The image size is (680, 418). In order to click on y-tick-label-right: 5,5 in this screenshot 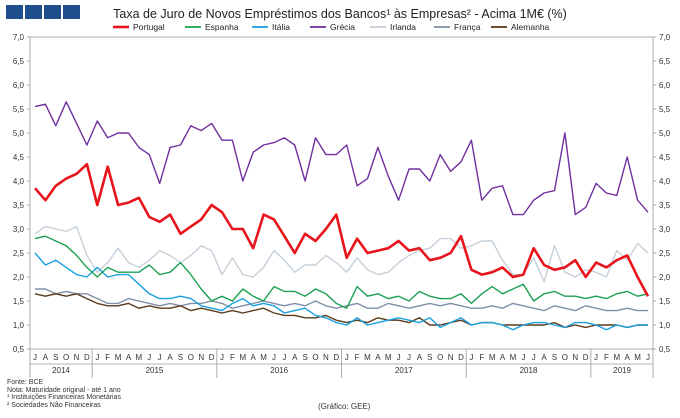, I will do `click(665, 109)`.